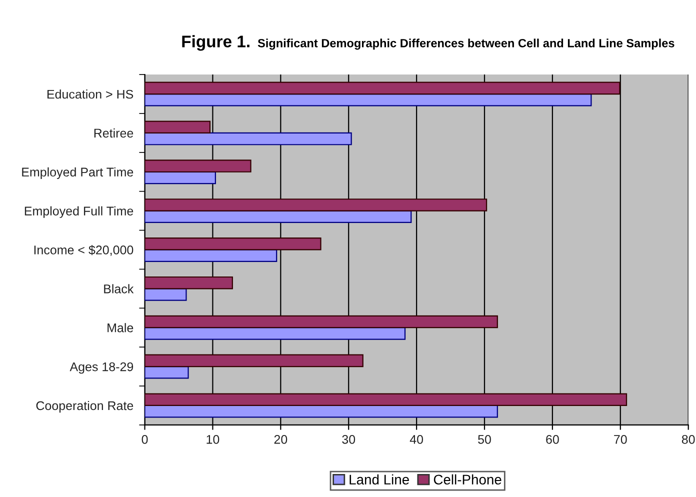  What do you see at coordinates (552, 439) in the screenshot?
I see `x-tick-label: 60` at bounding box center [552, 439].